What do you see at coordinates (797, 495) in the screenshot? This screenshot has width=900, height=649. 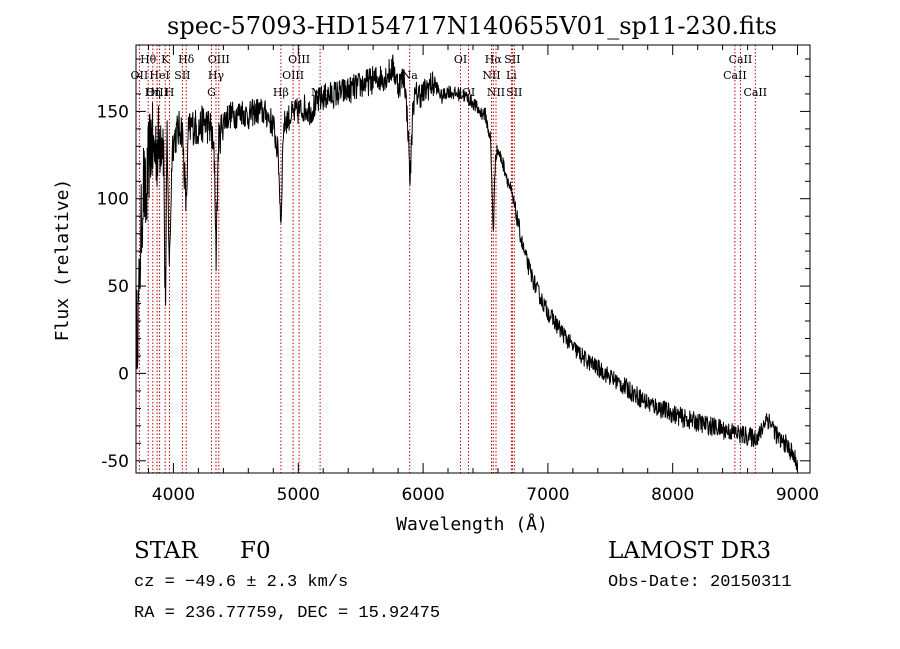 I see `x-tick-label-9000: 9000` at bounding box center [797, 495].